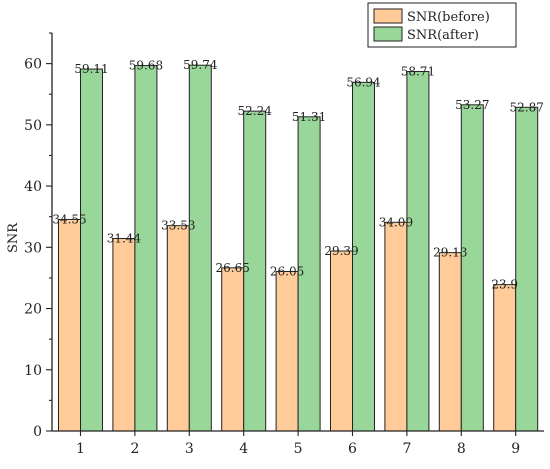 The width and height of the screenshot is (550, 469). Describe the element at coordinates (406, 449) in the screenshot. I see `x-tick-label-7: 7` at that location.